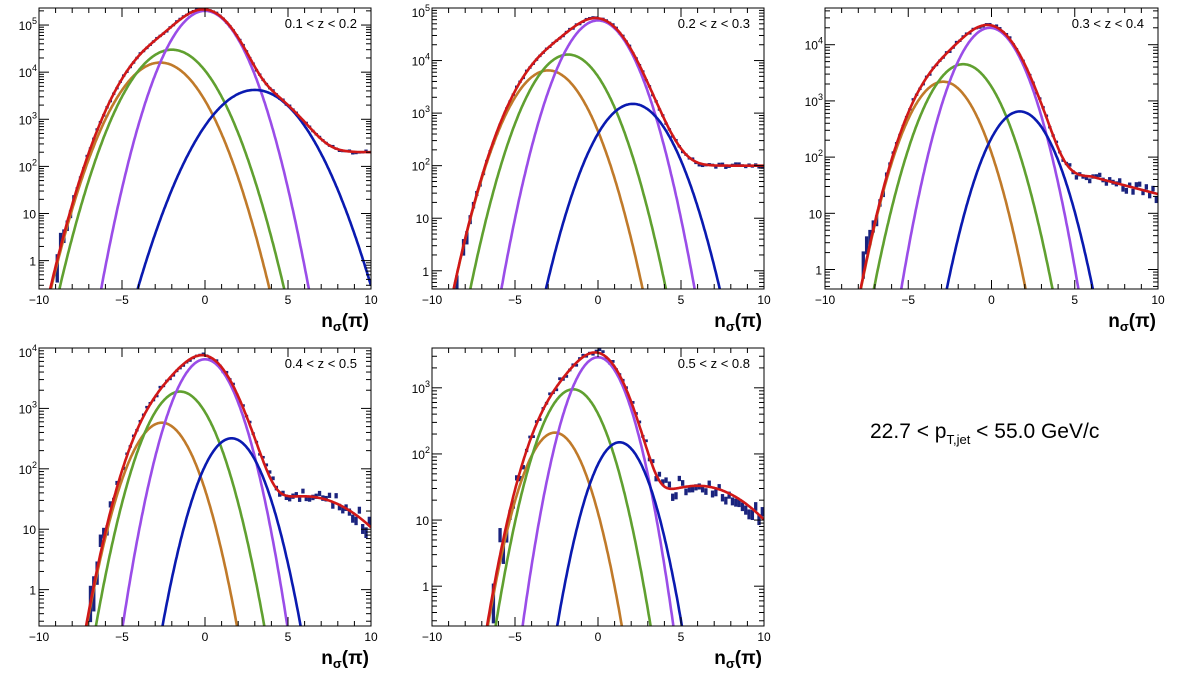 The image size is (1181, 677). I want to click on panel-3: −10 −5 0 5 10 1 10 102 103 104 0.3 < z < 0.4 nσ(π), so click(985, 170).